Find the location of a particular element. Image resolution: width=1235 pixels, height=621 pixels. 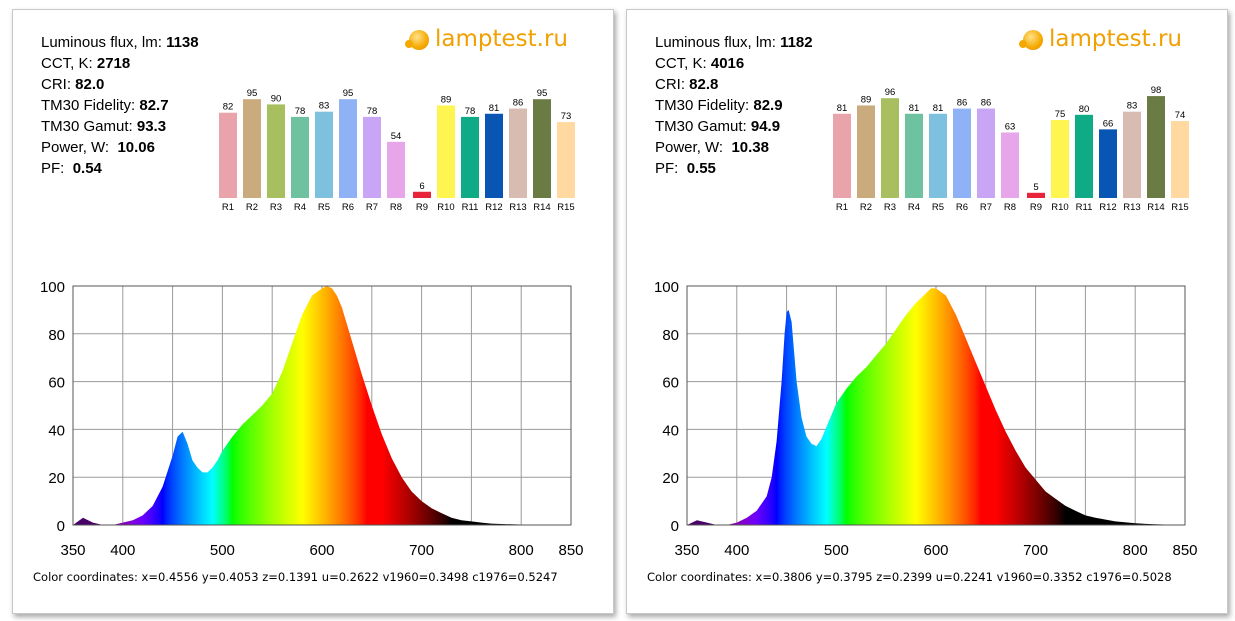

cri-value-label: 98 is located at coordinates (1156, 90).